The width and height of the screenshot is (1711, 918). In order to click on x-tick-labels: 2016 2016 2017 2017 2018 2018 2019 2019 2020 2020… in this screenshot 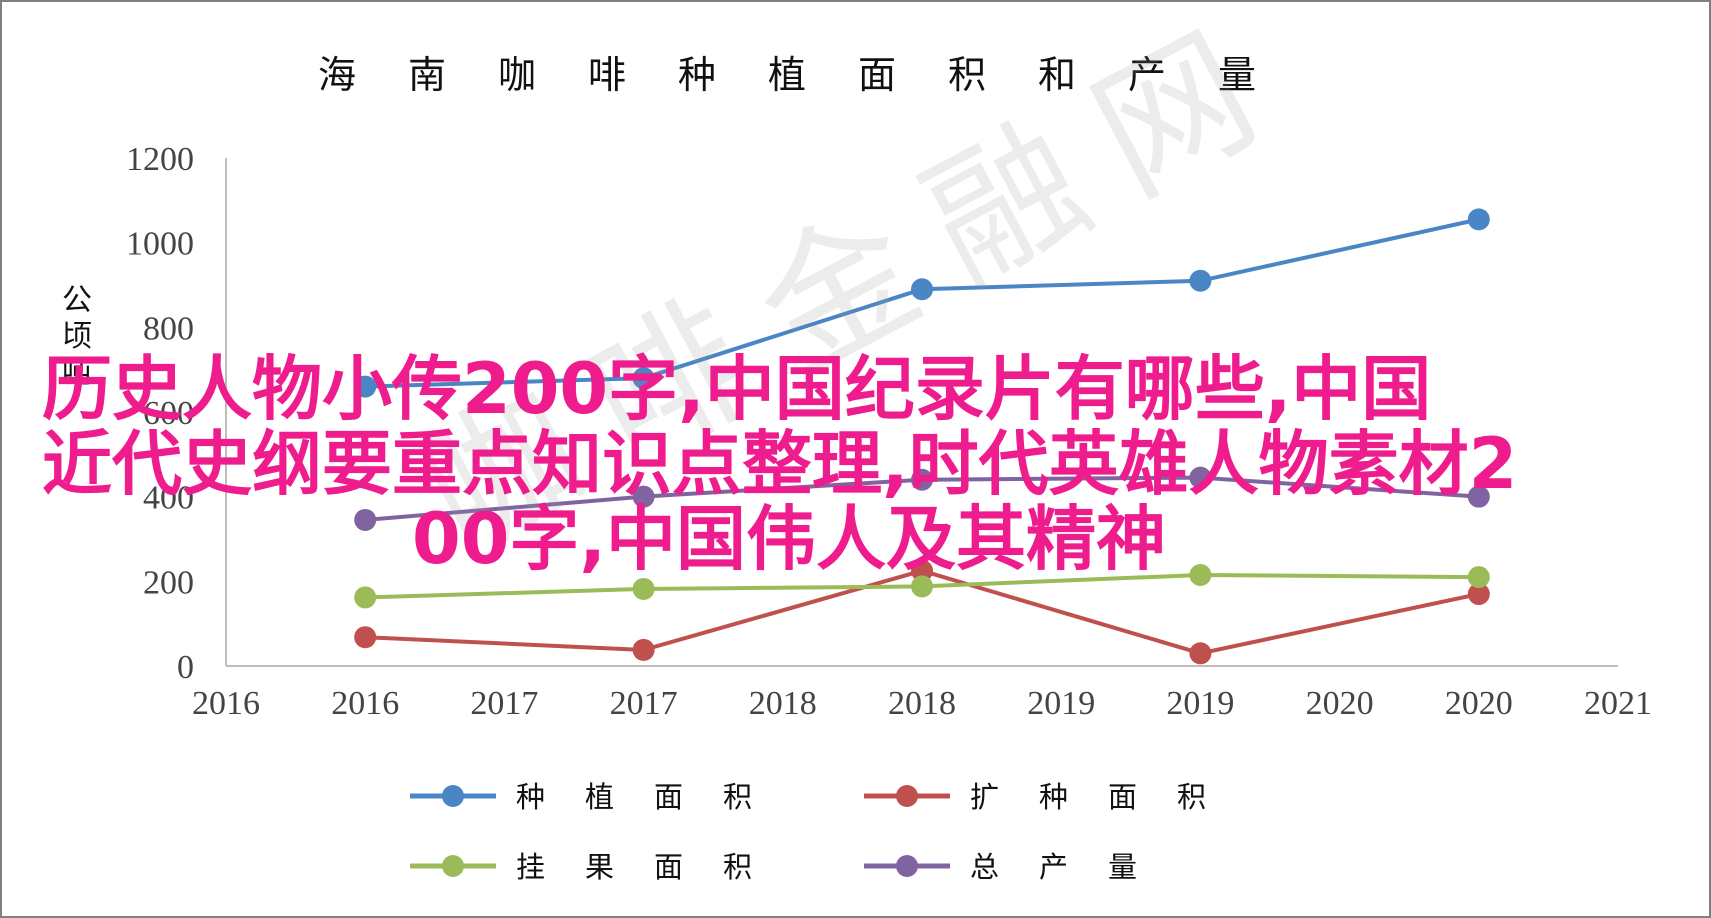, I will do `click(922, 703)`.